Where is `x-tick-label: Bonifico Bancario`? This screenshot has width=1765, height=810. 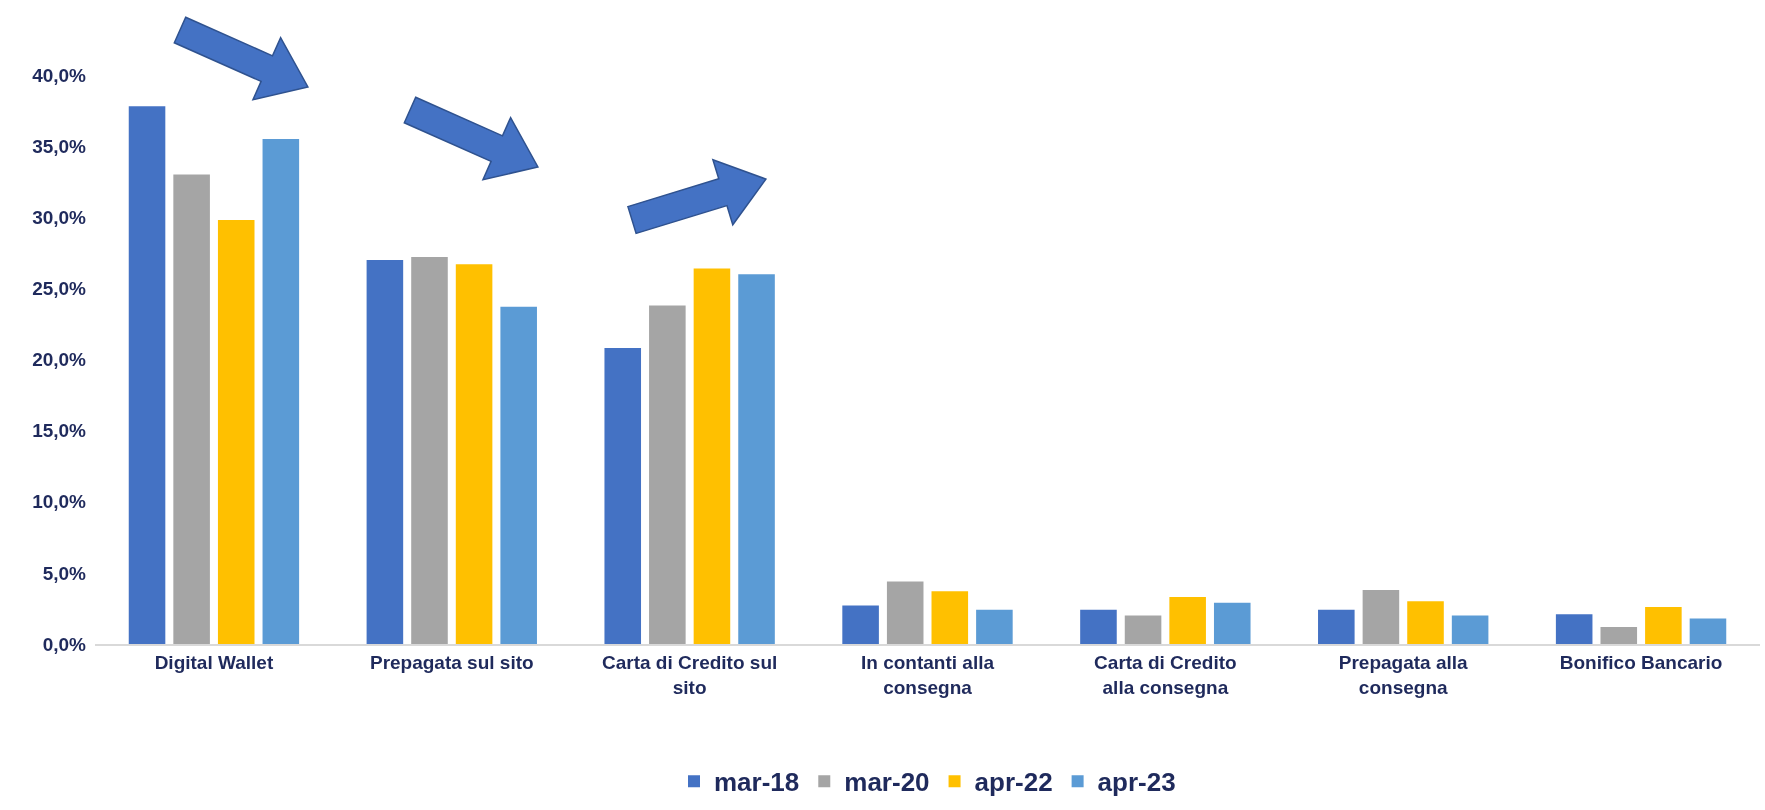 x-tick-label: Bonifico Bancario is located at coordinates (1641, 662).